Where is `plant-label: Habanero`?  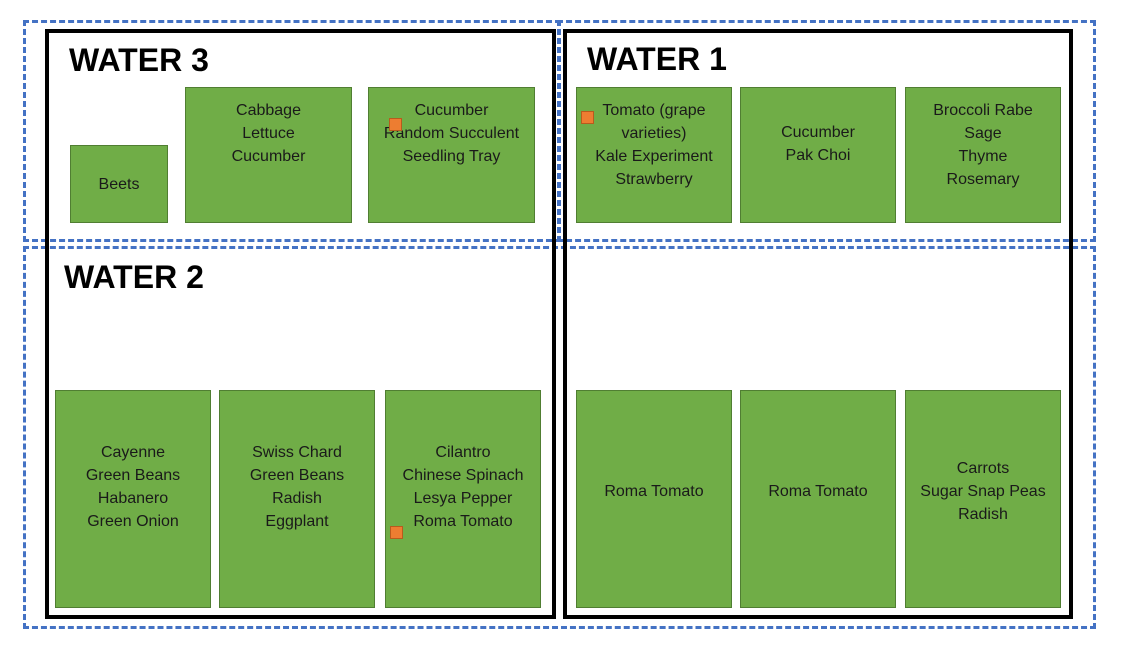 plant-label: Habanero is located at coordinates (133, 498).